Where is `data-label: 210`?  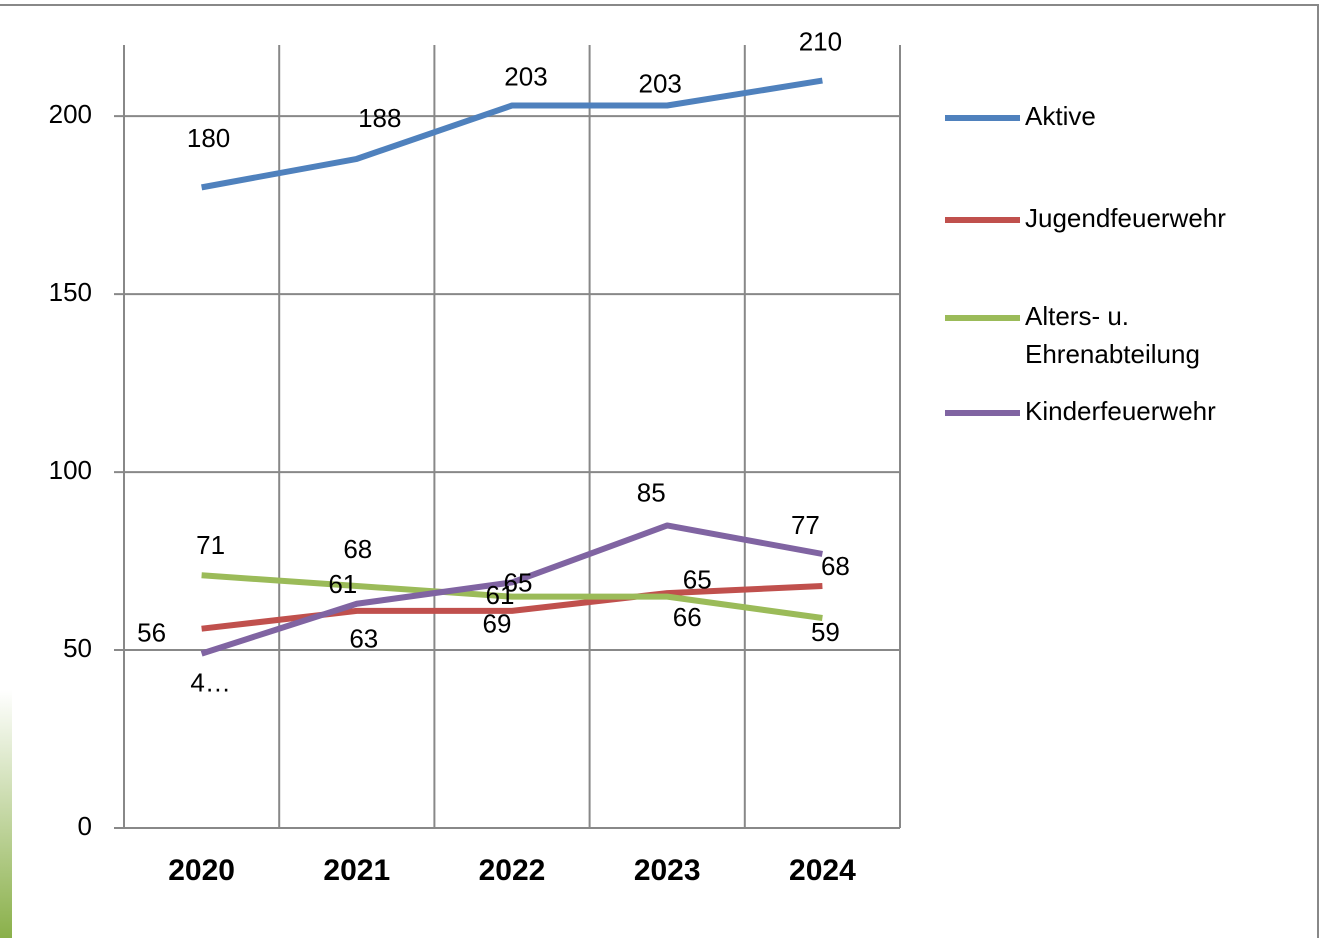 data-label: 210 is located at coordinates (820, 41).